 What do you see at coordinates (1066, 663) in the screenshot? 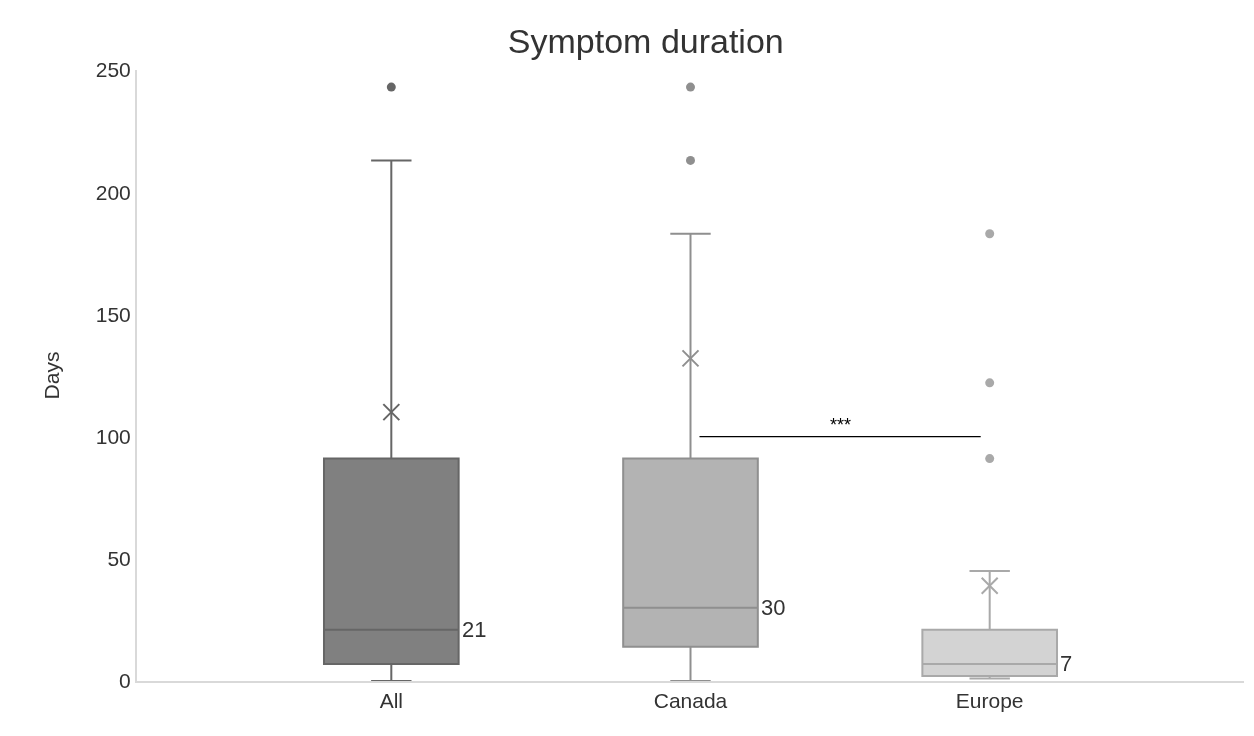
I see `annotation: 7` at bounding box center [1066, 663].